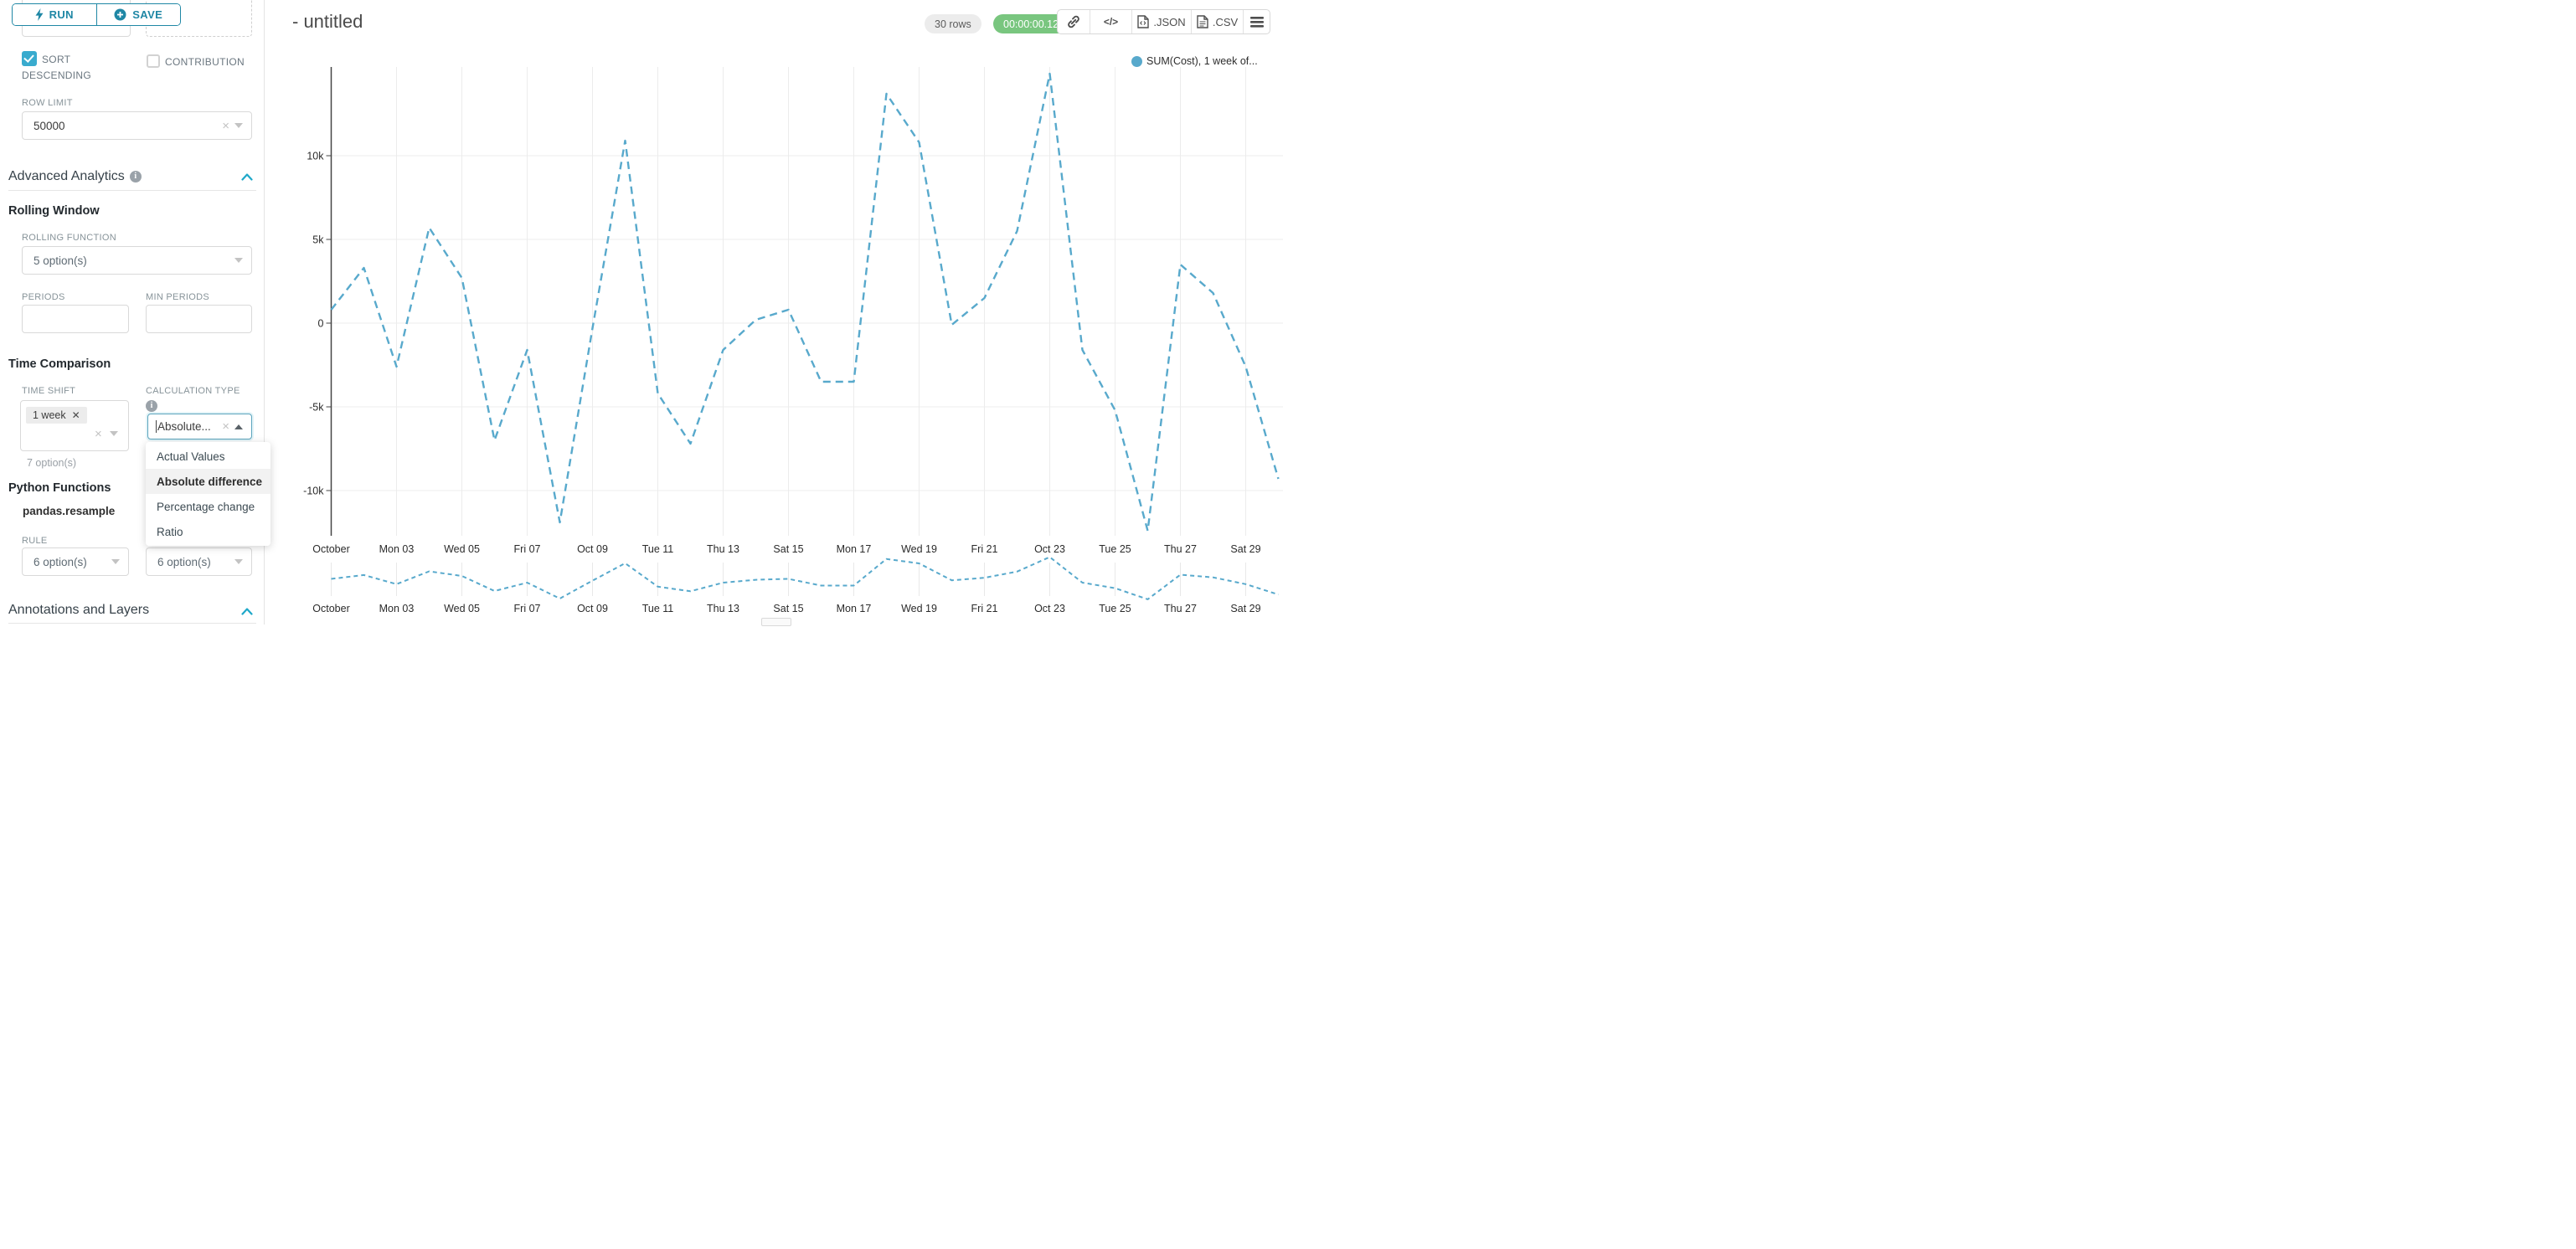  What do you see at coordinates (321, 324) in the screenshot?
I see `y-axis-label: 0` at bounding box center [321, 324].